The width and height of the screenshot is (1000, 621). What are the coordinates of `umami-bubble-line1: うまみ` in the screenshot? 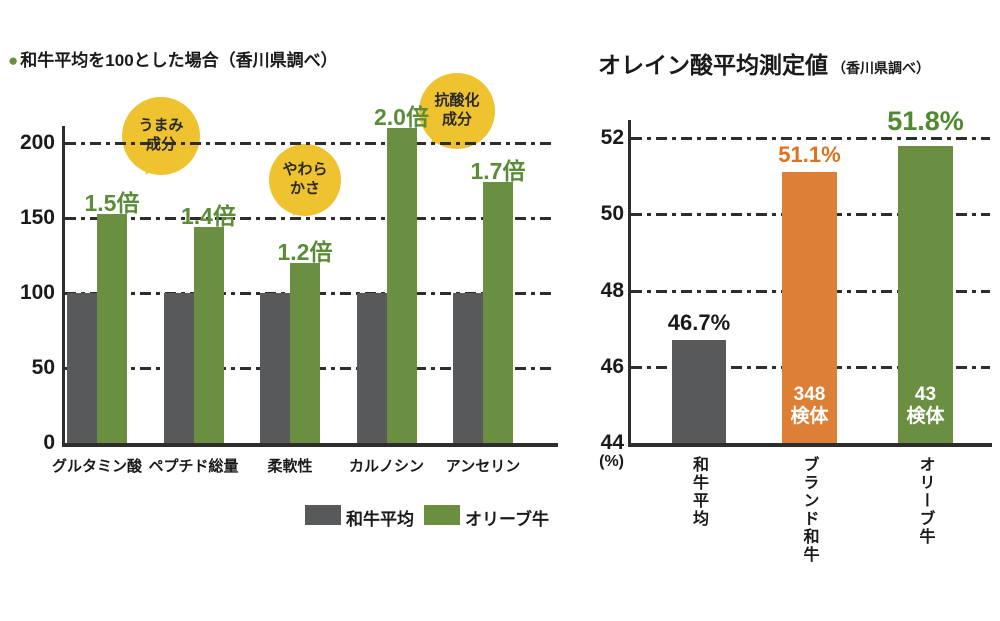 It's located at (161, 126).